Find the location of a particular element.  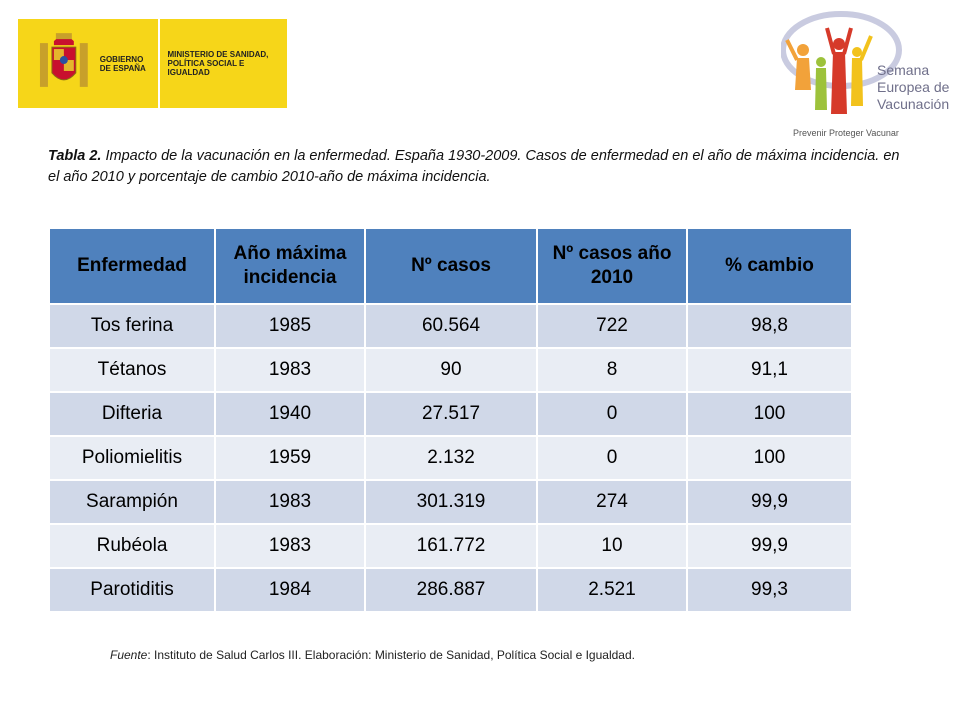

source-label: Fuente is located at coordinates (129, 655).